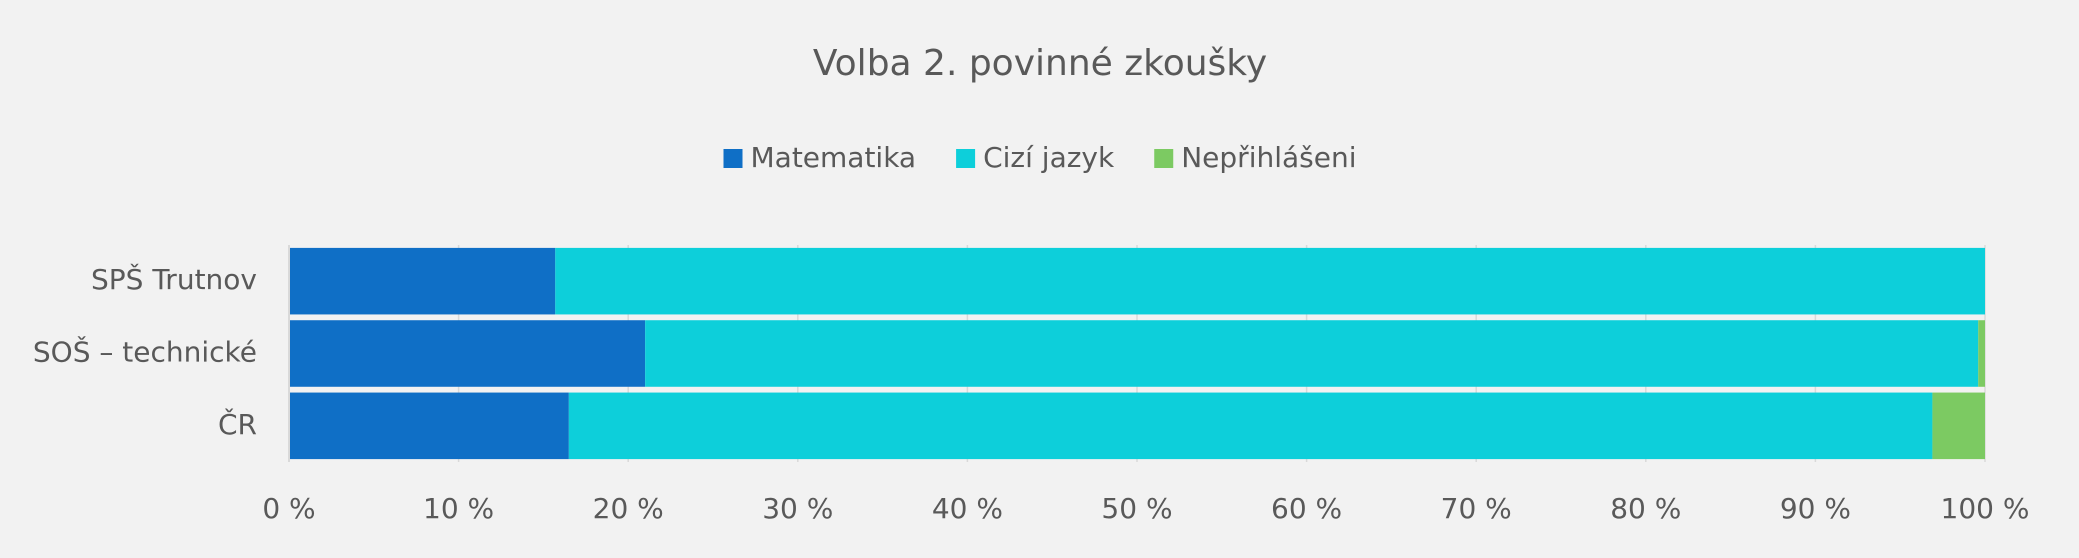  What do you see at coordinates (1136, 508) in the screenshot?
I see `x-tick-label: 50 %` at bounding box center [1136, 508].